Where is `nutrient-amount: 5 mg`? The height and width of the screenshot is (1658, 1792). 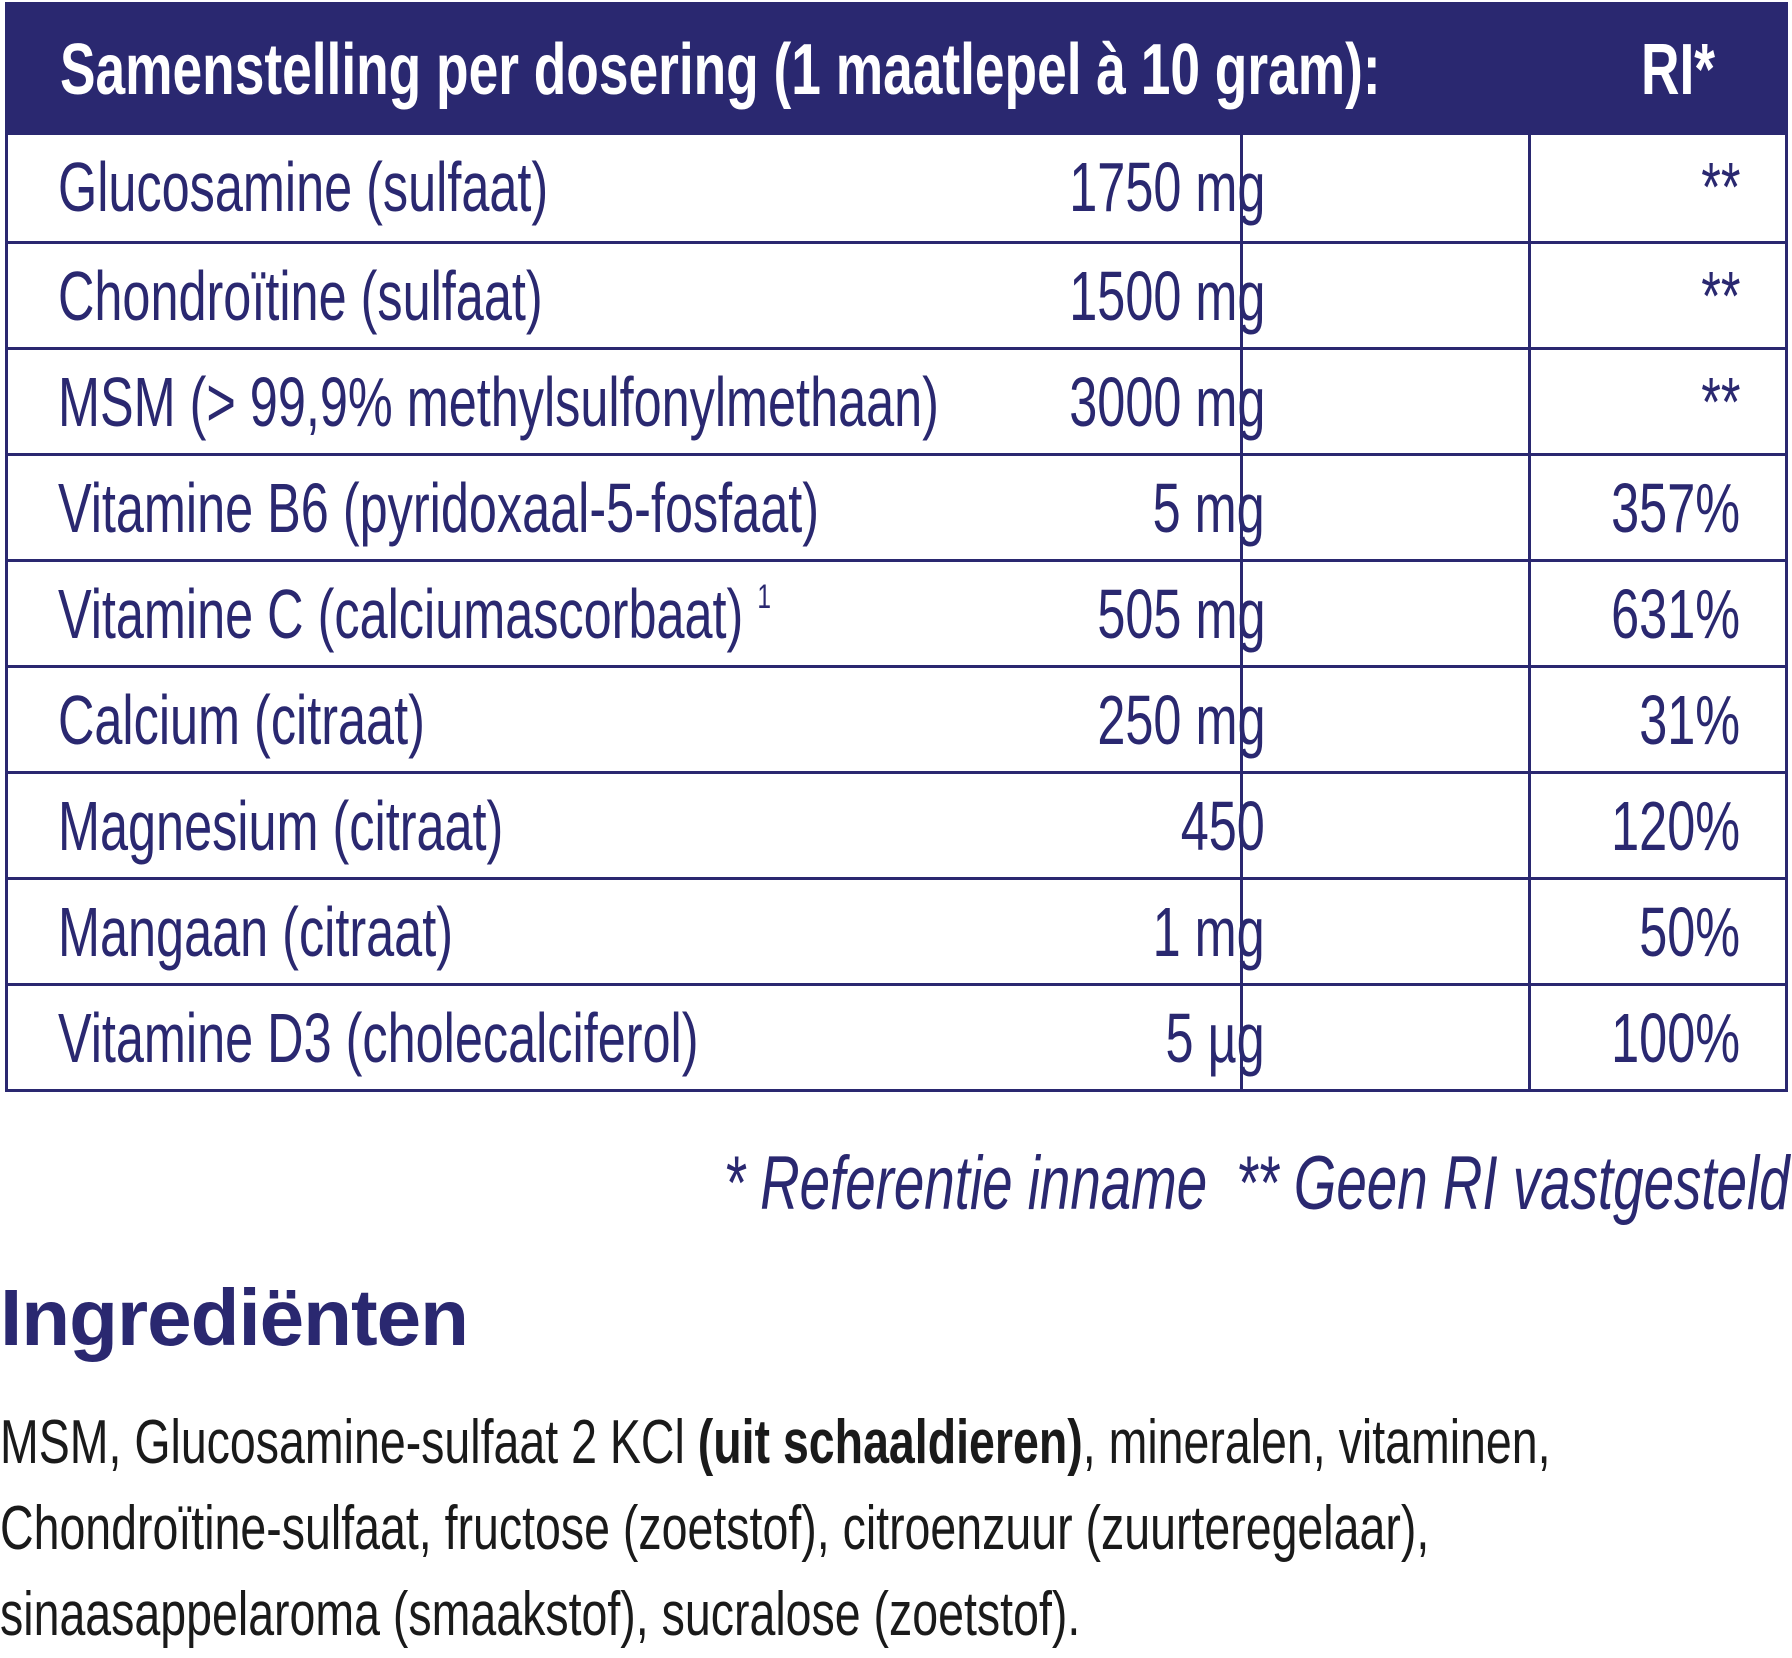
nutrient-amount: 5 mg is located at coordinates (1208, 508).